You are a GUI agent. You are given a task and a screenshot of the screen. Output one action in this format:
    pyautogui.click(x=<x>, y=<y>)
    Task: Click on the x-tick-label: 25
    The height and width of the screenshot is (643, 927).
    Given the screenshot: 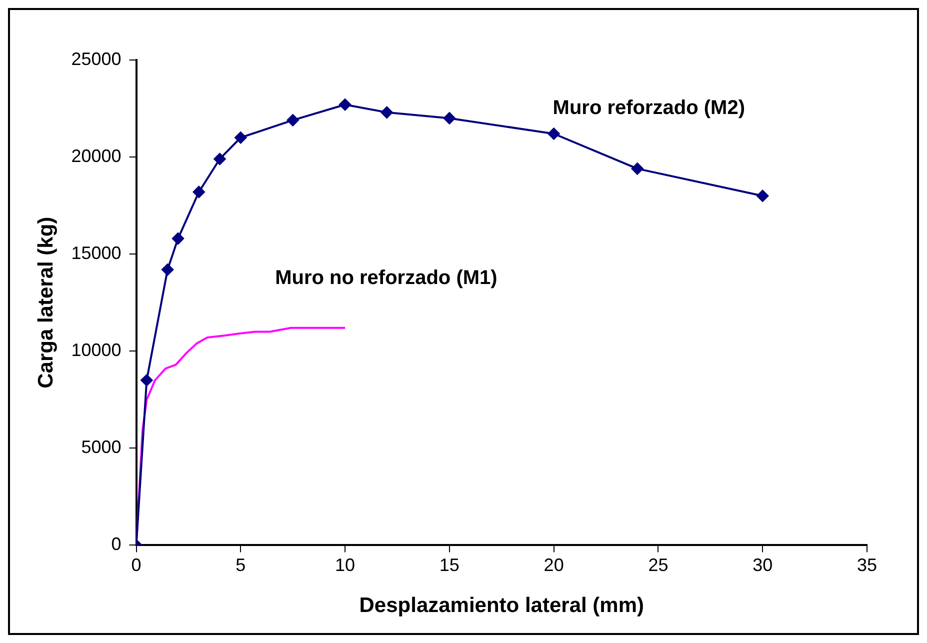 What is the action you would take?
    pyautogui.click(x=658, y=564)
    